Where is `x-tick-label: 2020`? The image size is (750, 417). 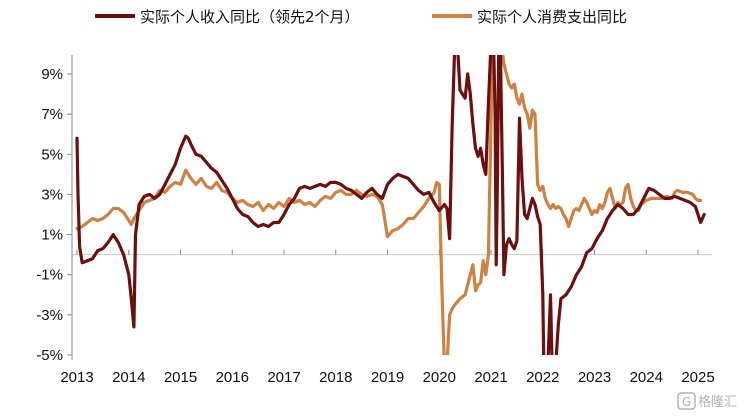 x-tick-label: 2020 is located at coordinates (439, 377).